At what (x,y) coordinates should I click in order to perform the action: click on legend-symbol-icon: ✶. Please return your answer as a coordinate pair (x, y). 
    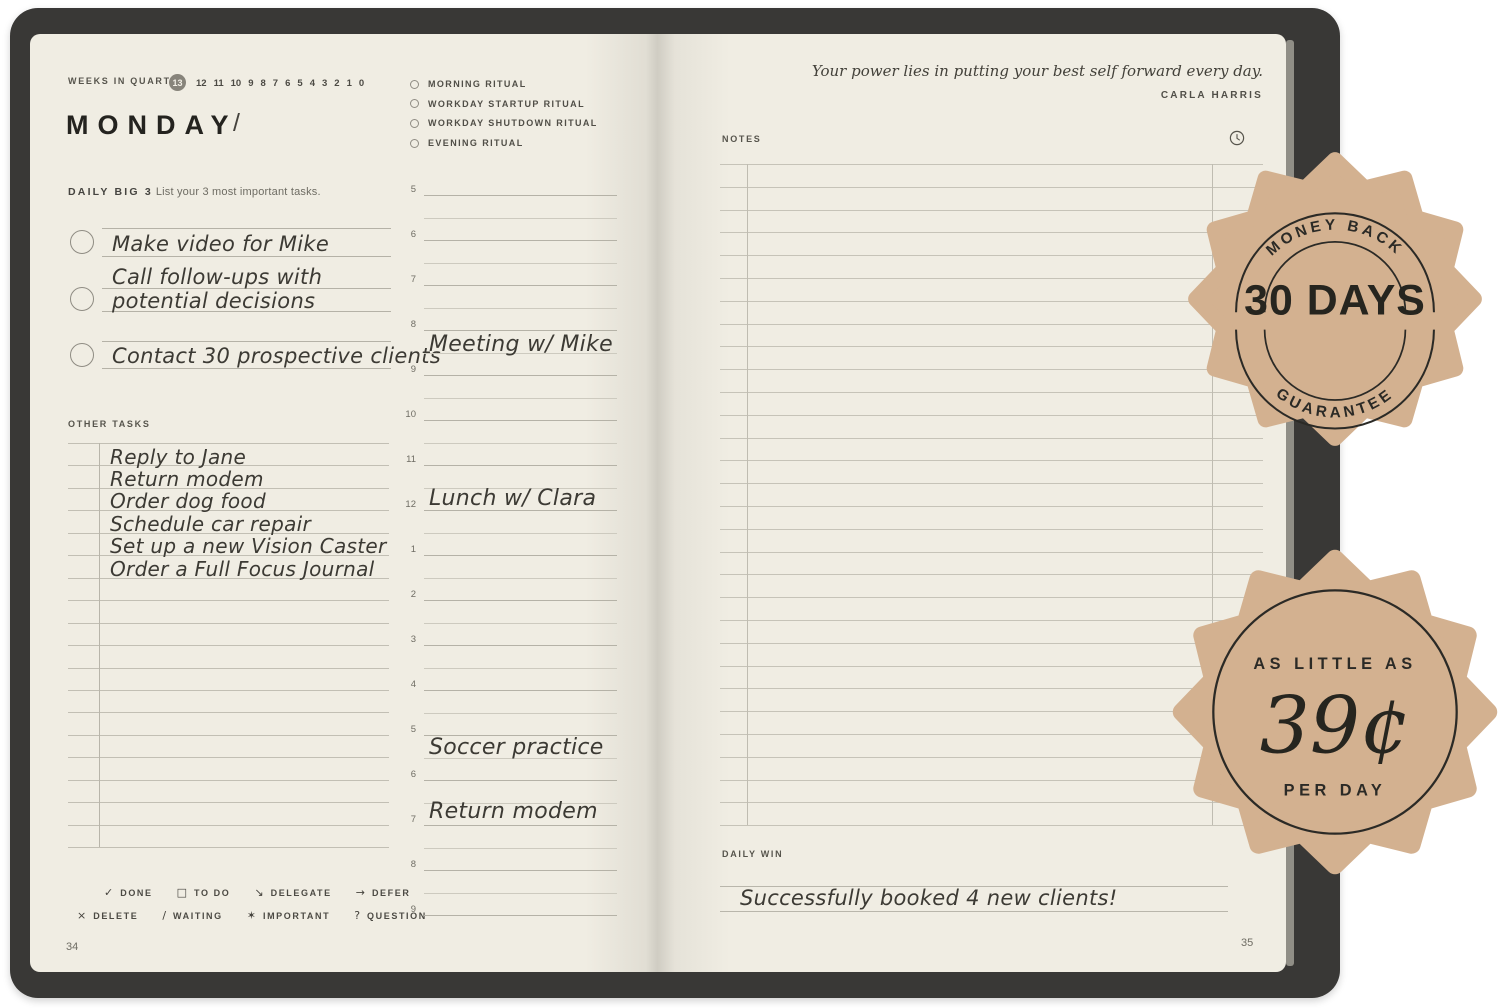
    Looking at the image, I should click on (251, 915).